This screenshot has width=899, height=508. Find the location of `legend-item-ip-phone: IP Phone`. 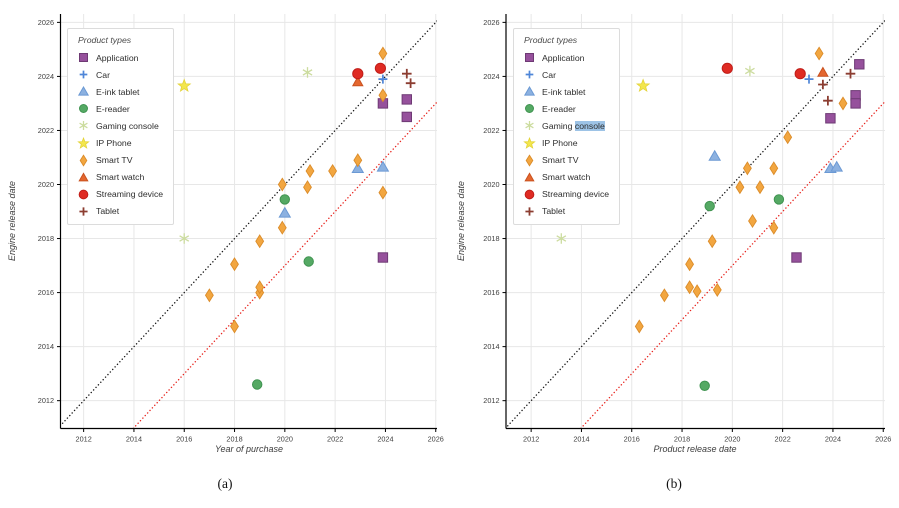

legend-item-ip-phone: IP Phone is located at coordinates (120, 142).